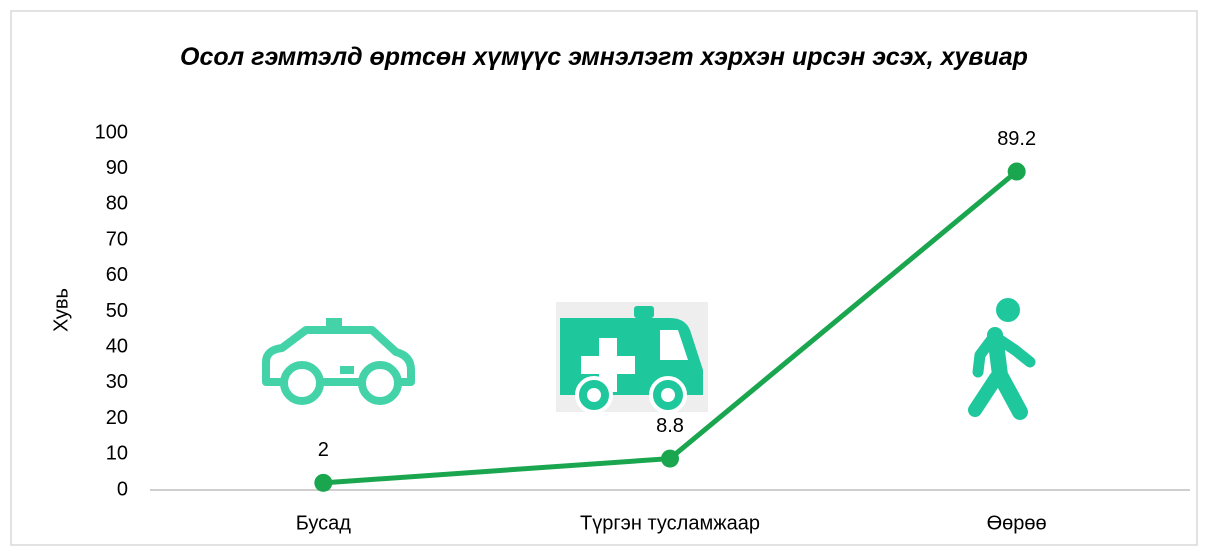 The width and height of the screenshot is (1208, 547). What do you see at coordinates (117, 346) in the screenshot?
I see `y-tick-label: 40` at bounding box center [117, 346].